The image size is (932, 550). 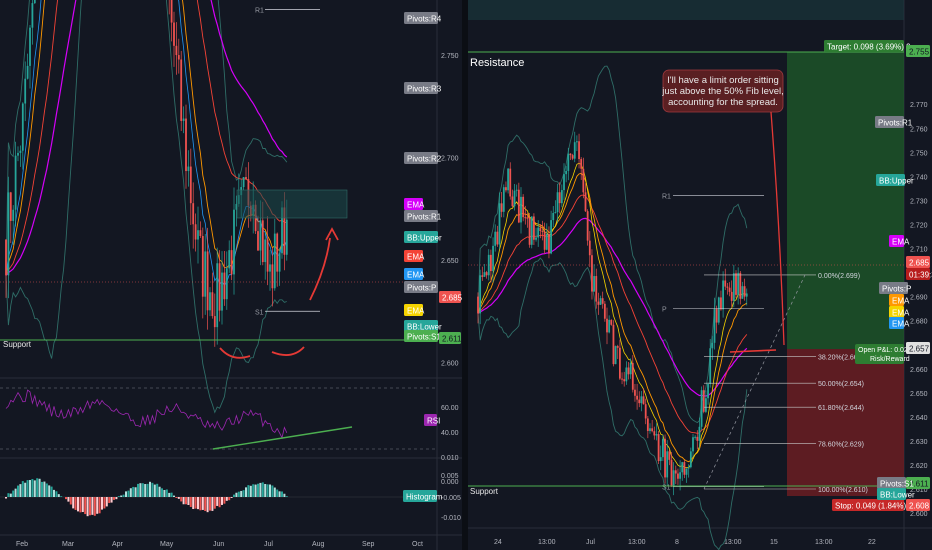 I want to click on left-price-tag-bg, so click(x=421, y=88).